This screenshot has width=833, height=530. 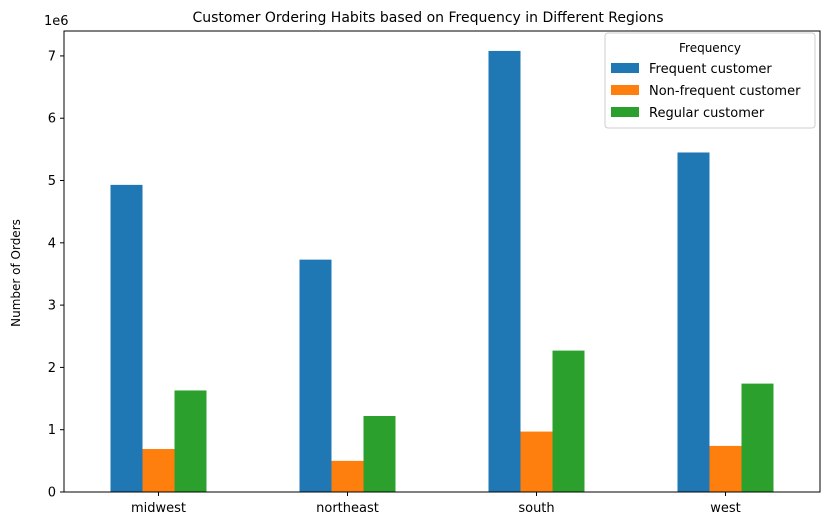 I want to click on y-tick-label: 3, so click(x=52, y=306).